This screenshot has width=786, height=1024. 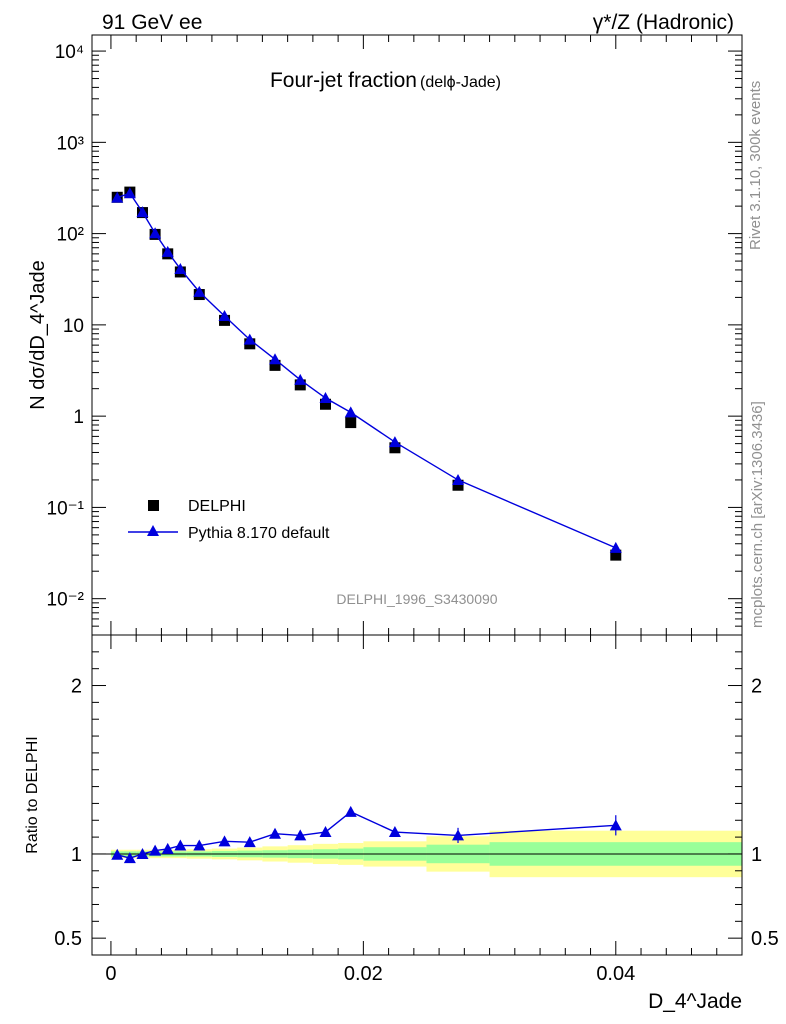 I want to click on ratio-y-axis-label: Ratio to DELPHI, so click(x=32, y=794).